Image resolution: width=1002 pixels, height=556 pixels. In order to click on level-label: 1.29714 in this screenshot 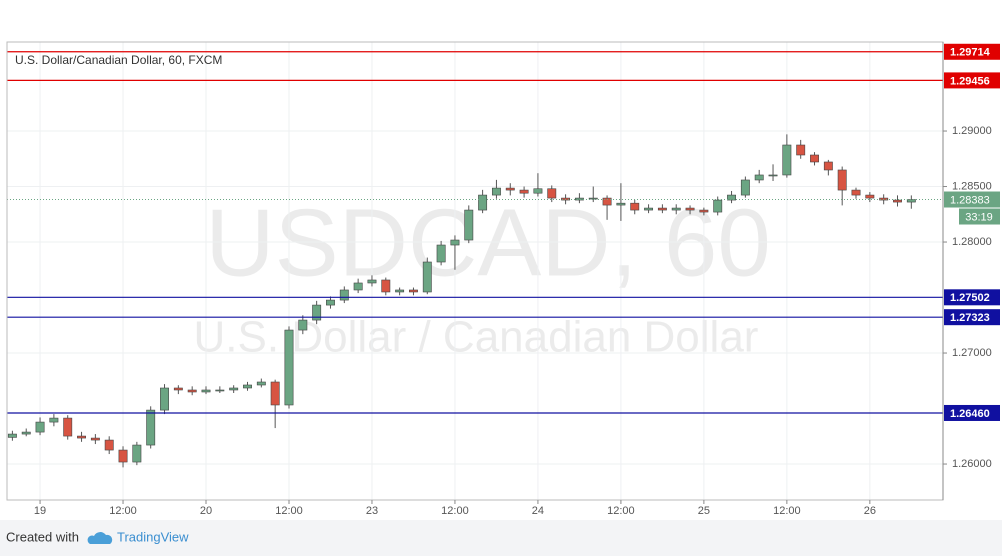, I will do `click(970, 53)`.